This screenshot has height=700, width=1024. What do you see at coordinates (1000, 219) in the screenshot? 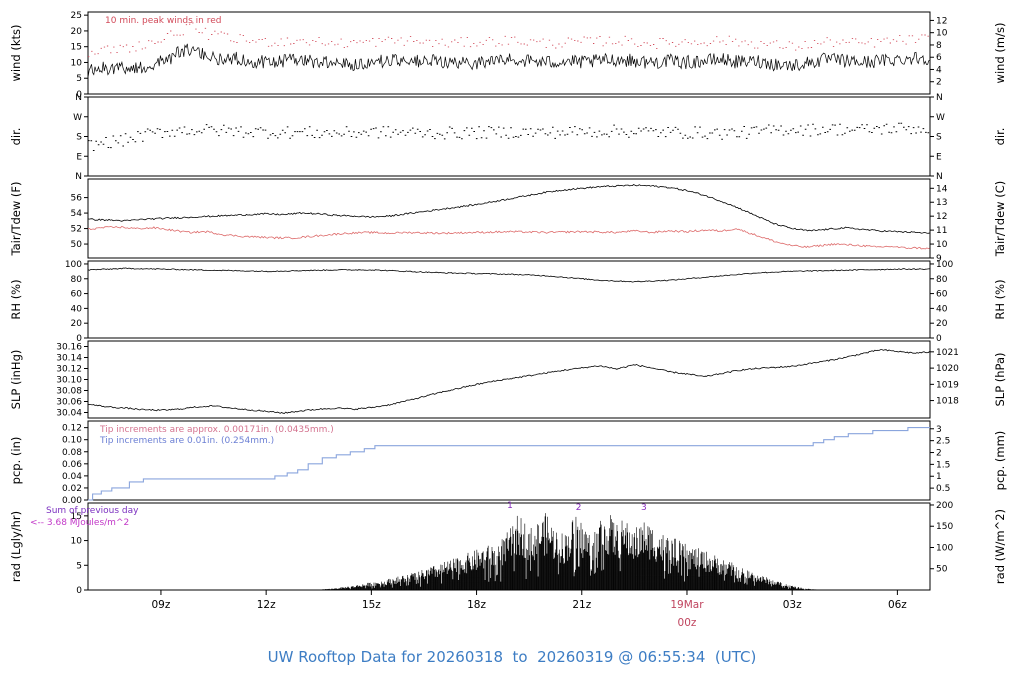
I see `ylabel-right-tair-tdew: Tair/Tdew (C)` at bounding box center [1000, 219].